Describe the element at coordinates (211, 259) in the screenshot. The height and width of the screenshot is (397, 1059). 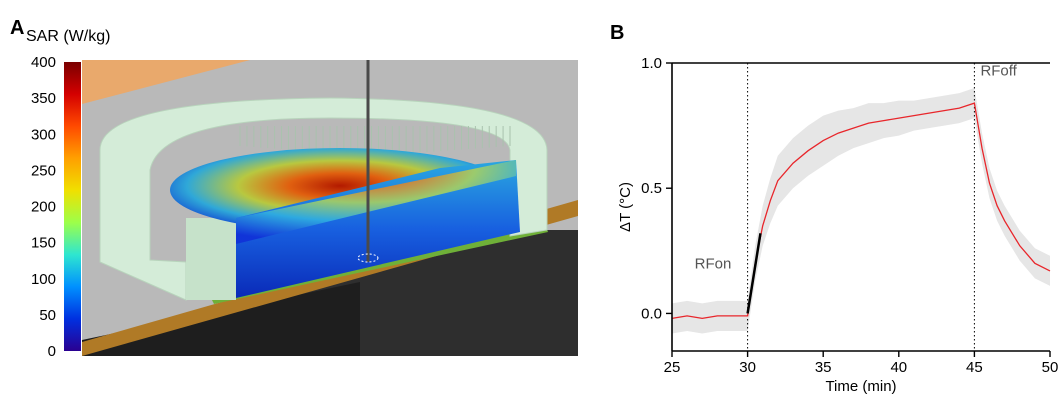
I see `holder-front-face` at that location.